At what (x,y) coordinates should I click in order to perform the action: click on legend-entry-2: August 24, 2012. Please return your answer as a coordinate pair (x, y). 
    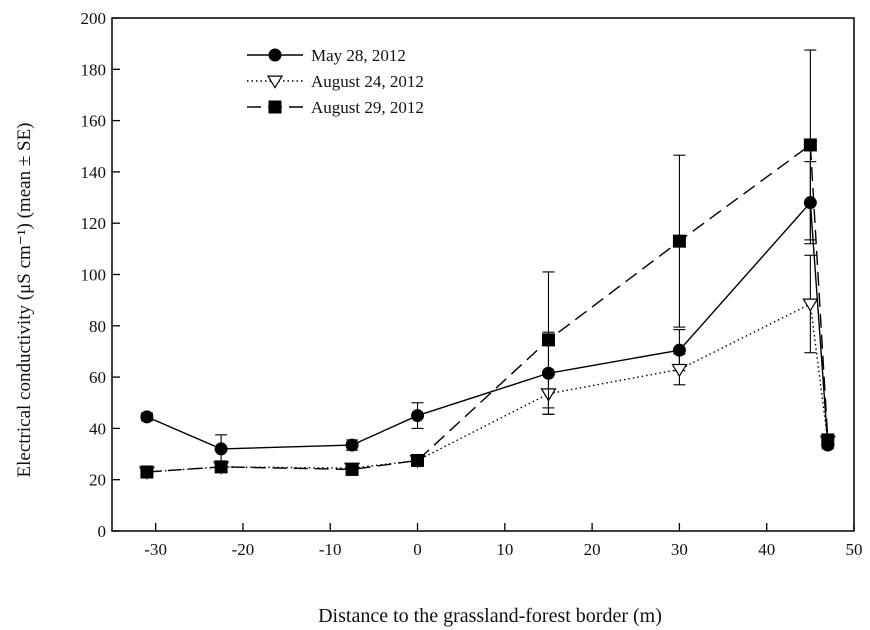
    Looking at the image, I should click on (335, 81).